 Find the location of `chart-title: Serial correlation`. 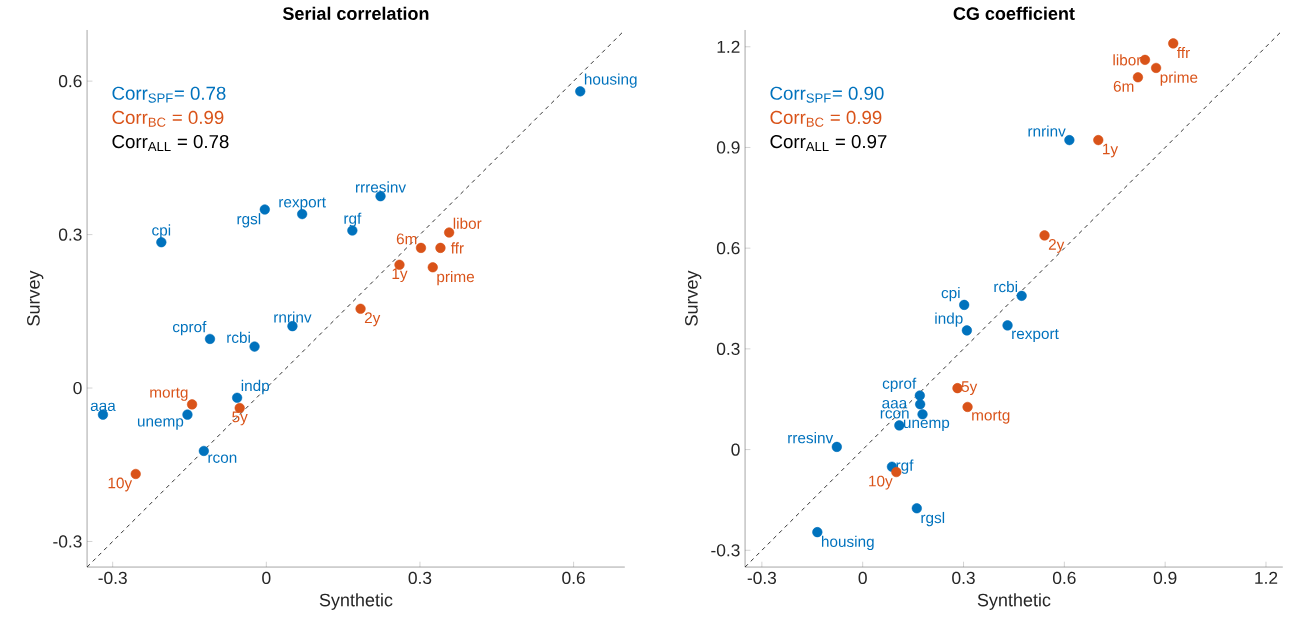

chart-title: Serial correlation is located at coordinates (355, 13).